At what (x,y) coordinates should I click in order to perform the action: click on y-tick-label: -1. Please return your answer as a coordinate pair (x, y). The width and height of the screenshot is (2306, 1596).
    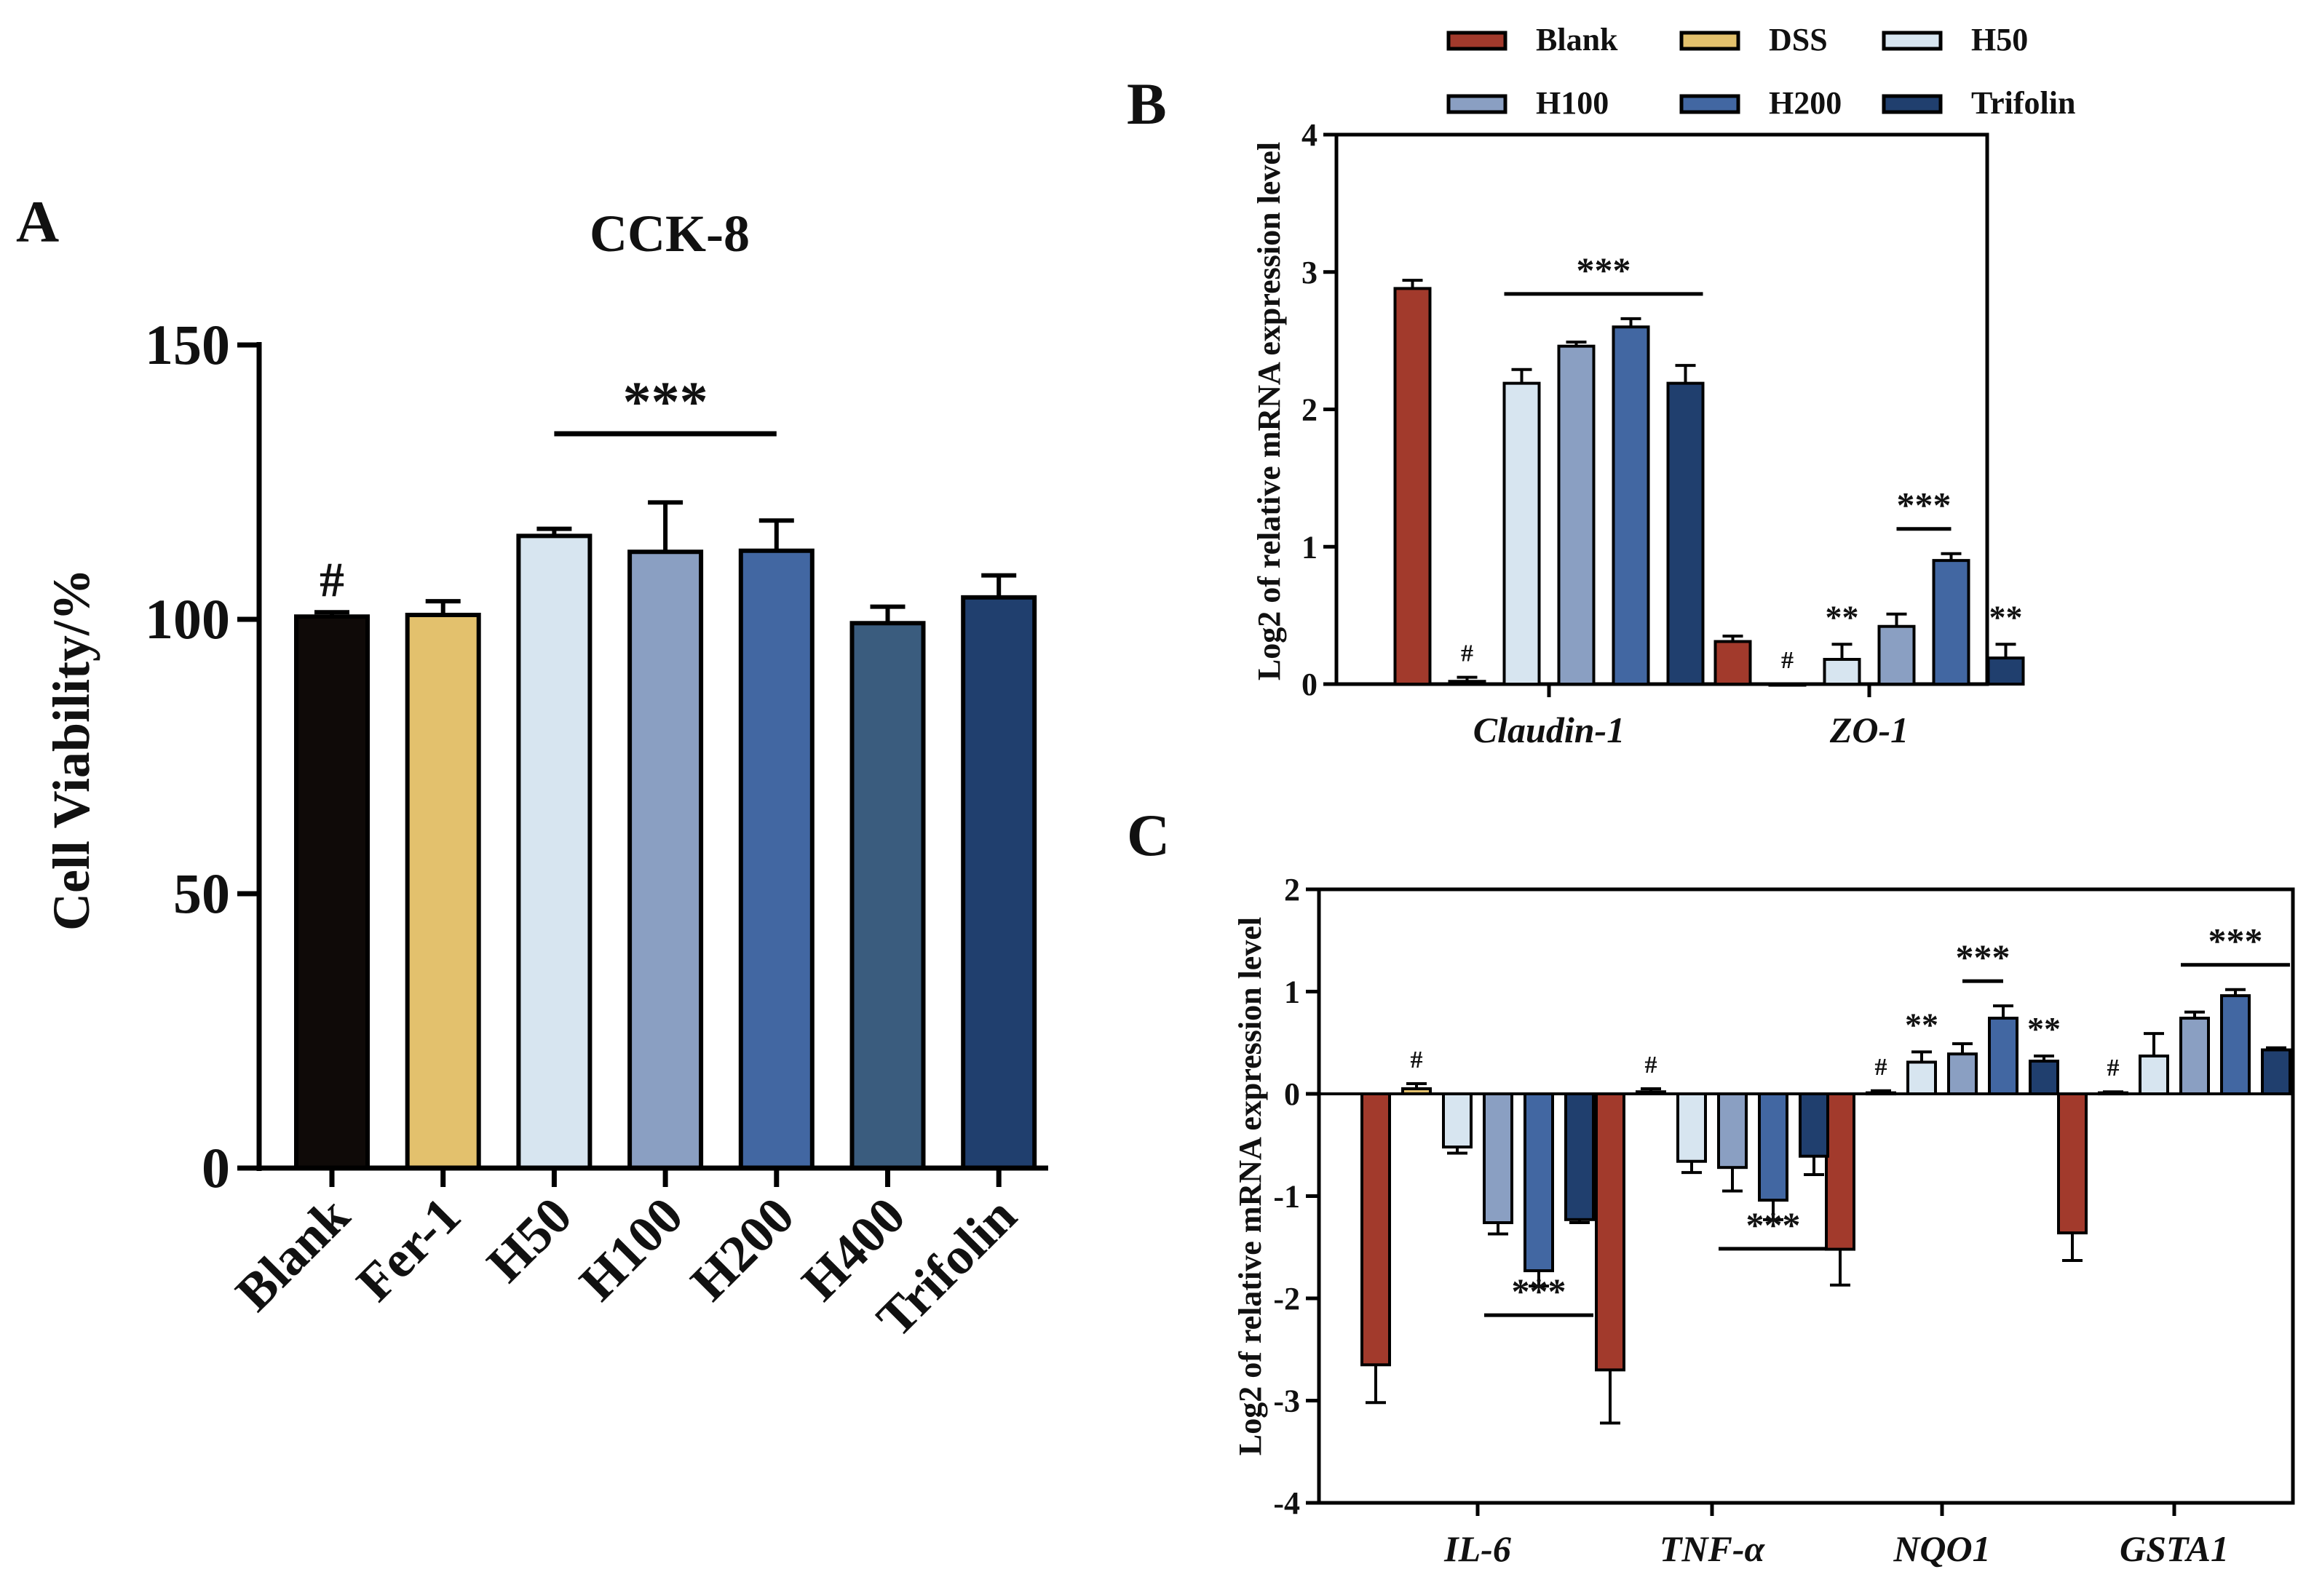
    Looking at the image, I should click on (1287, 1197).